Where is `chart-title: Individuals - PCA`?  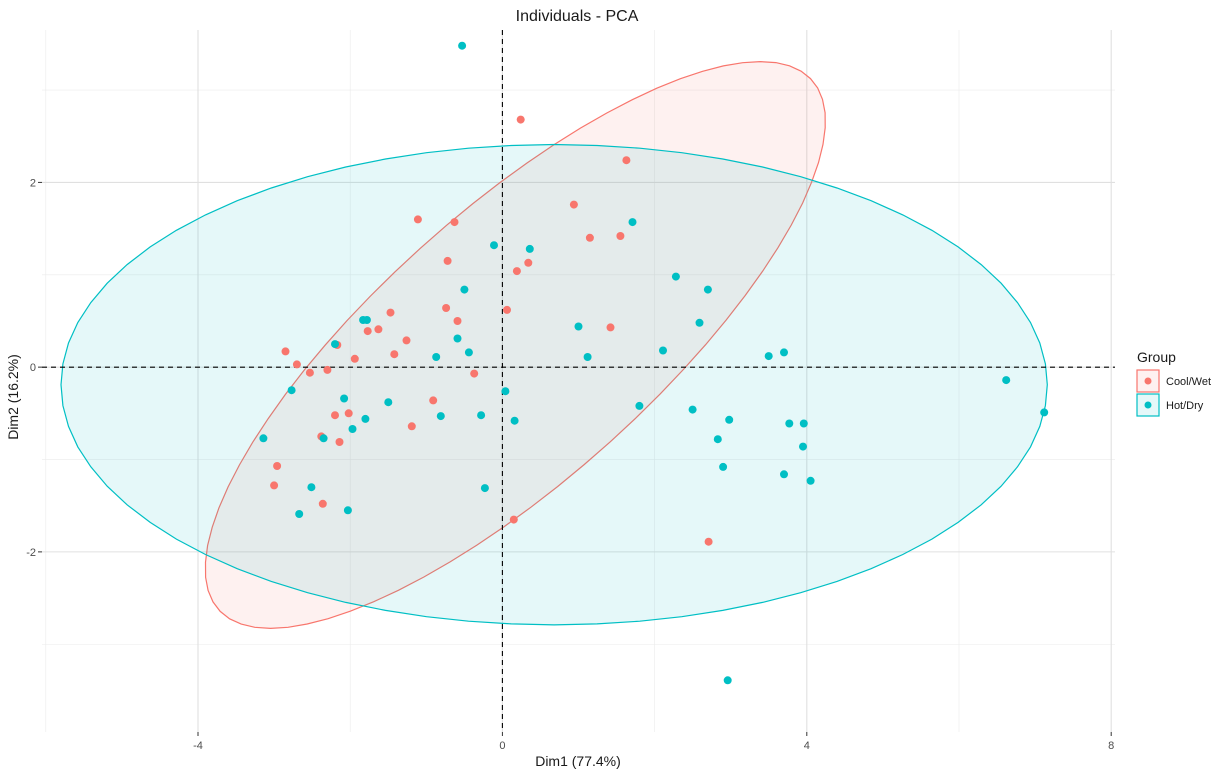 chart-title: Individuals - PCA is located at coordinates (577, 16).